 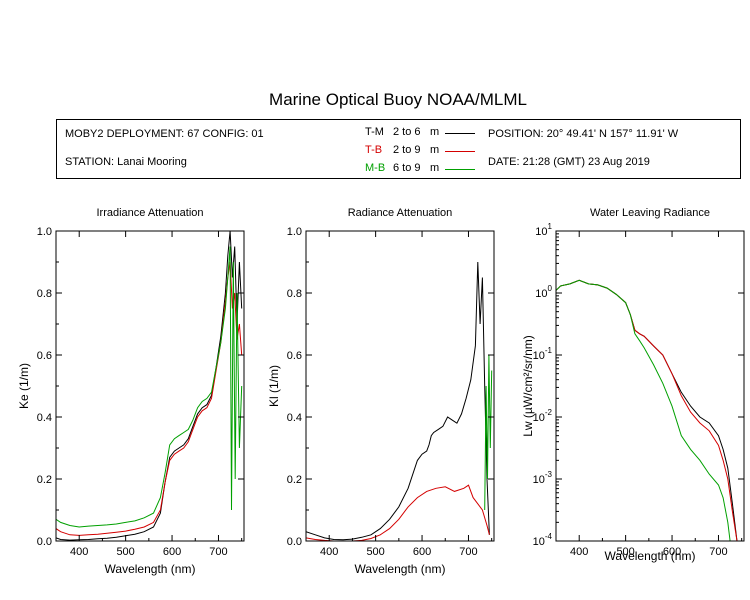 I want to click on legend-line-tm, so click(x=460, y=133).